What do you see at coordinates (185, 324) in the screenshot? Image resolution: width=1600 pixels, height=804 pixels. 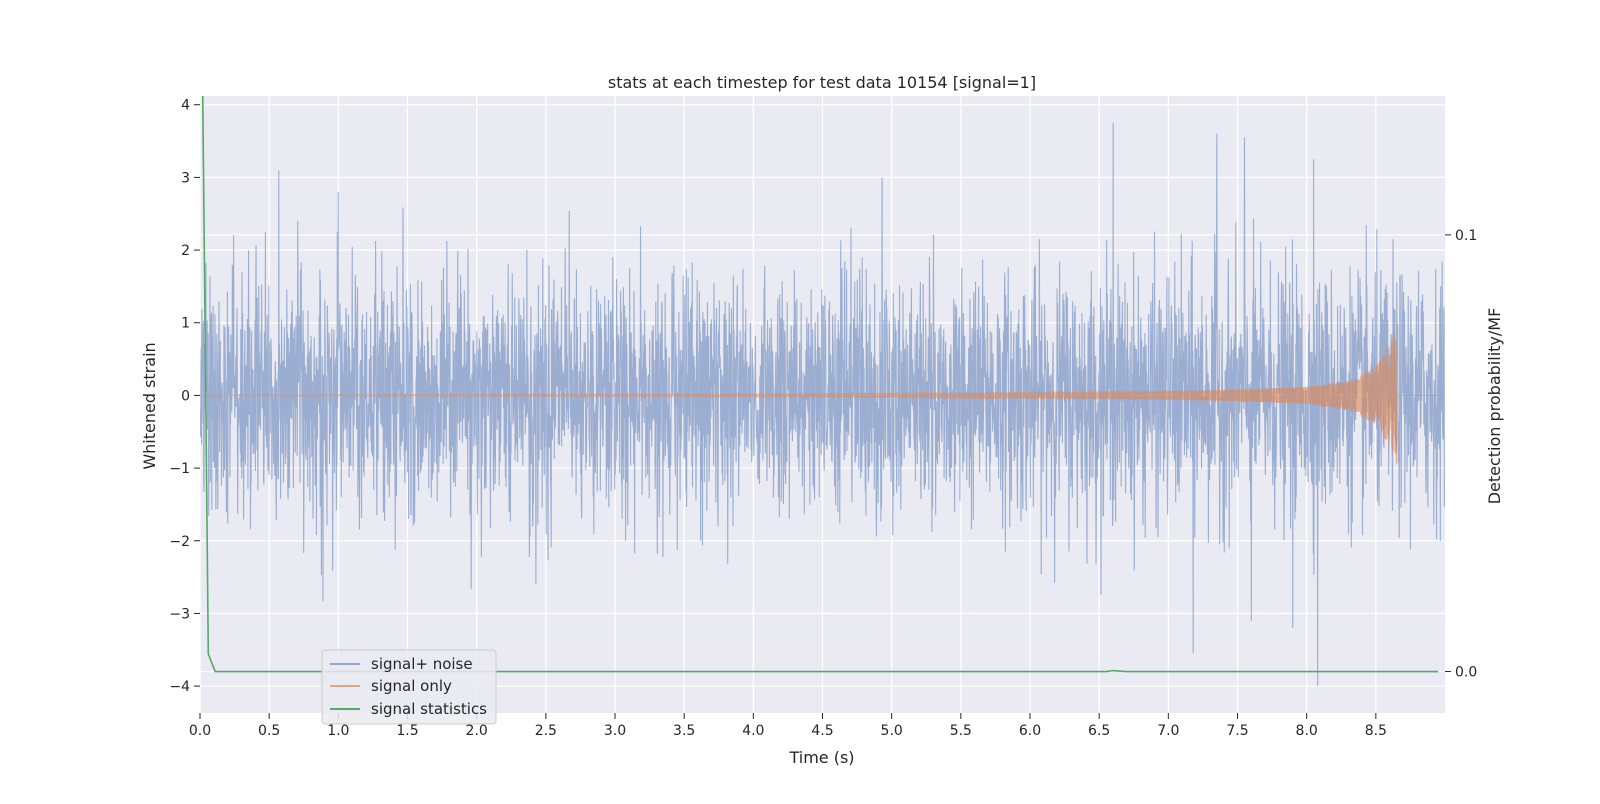 I see `y-tick-label-5: 1` at bounding box center [185, 324].